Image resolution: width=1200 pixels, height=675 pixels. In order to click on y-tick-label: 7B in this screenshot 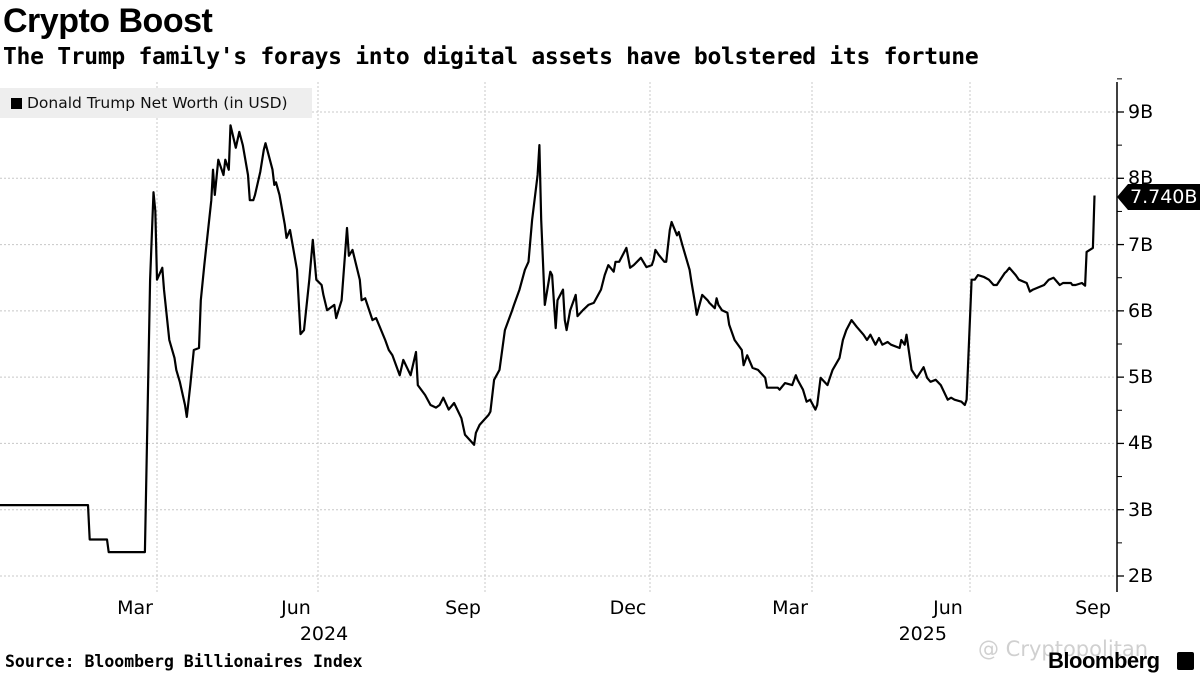, I will do `click(1141, 244)`.